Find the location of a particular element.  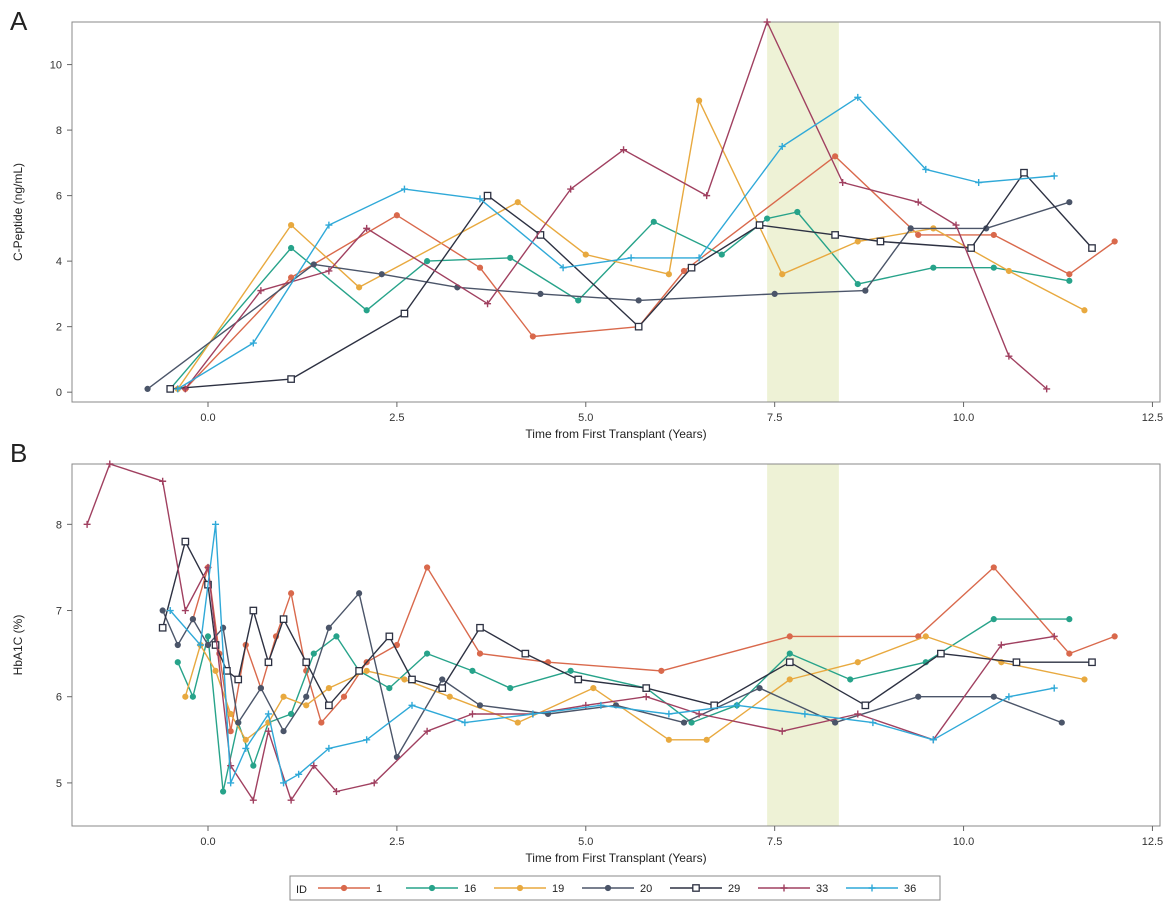

x-tick-label: 7.5 is located at coordinates (774, 418).